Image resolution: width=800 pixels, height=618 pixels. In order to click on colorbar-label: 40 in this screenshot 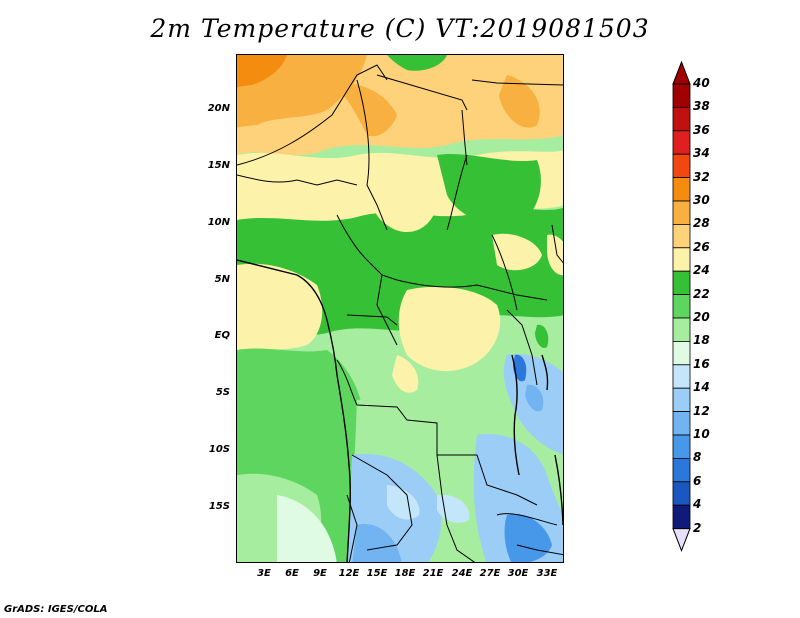, I will do `click(701, 83)`.